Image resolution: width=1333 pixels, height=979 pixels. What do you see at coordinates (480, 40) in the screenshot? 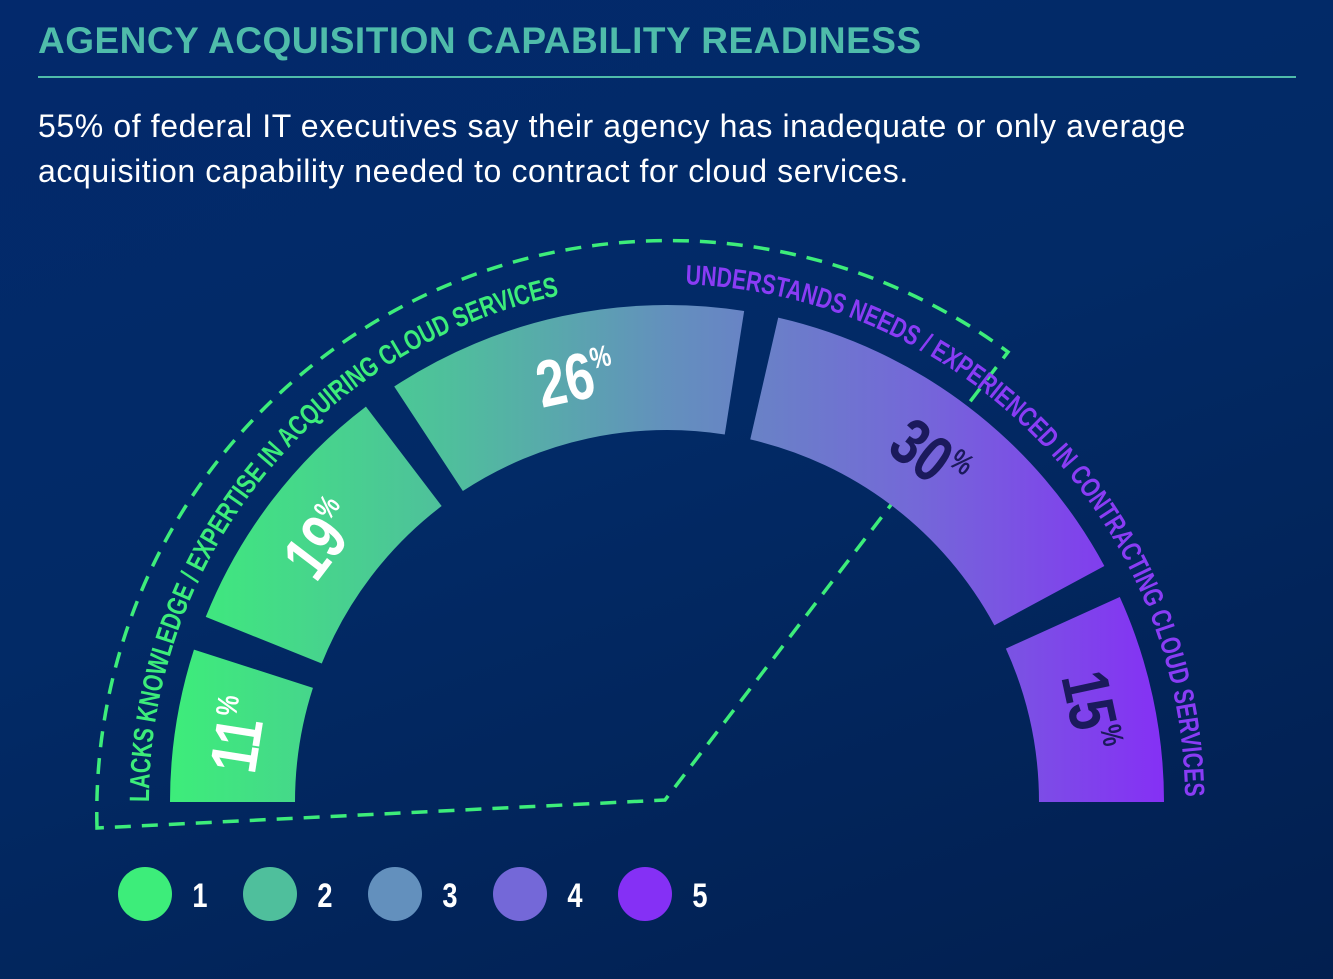
I see `page-title: AGENCY ACQUISITION CAPABILITY READINESS` at bounding box center [480, 40].